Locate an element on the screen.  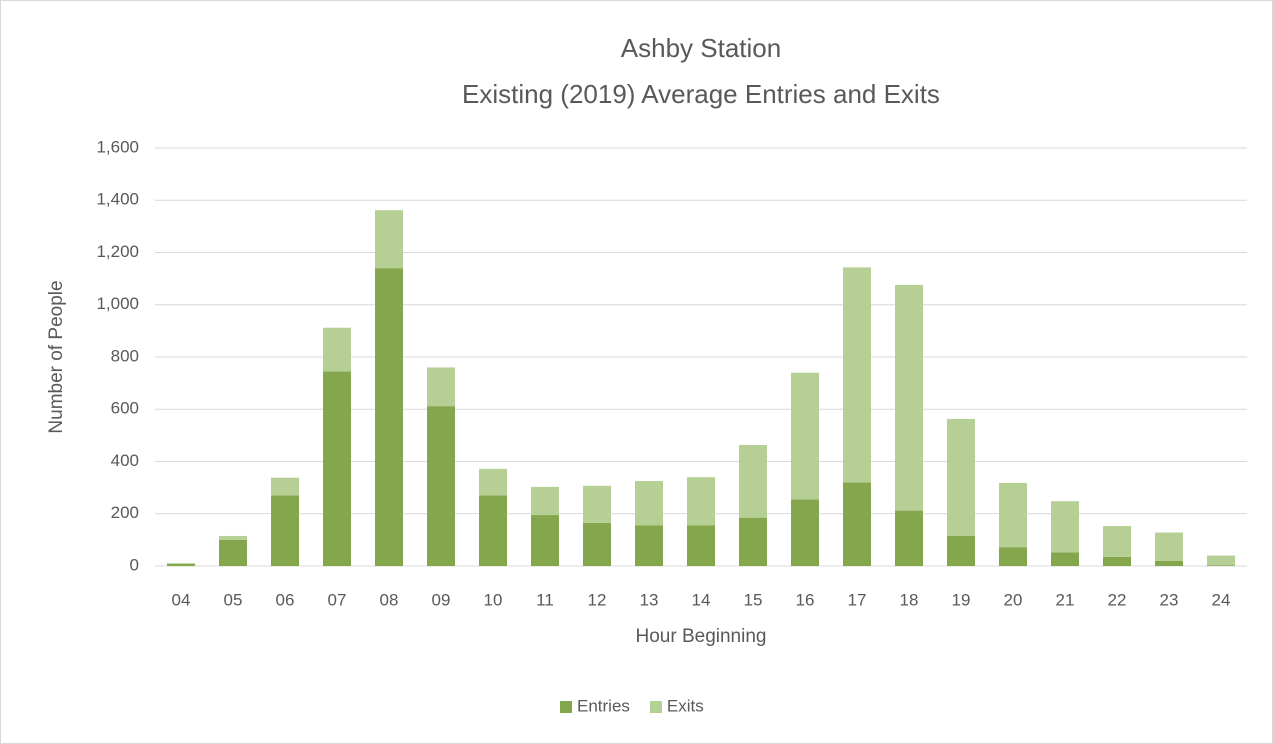
x-tick-label: 10 is located at coordinates (493, 599).